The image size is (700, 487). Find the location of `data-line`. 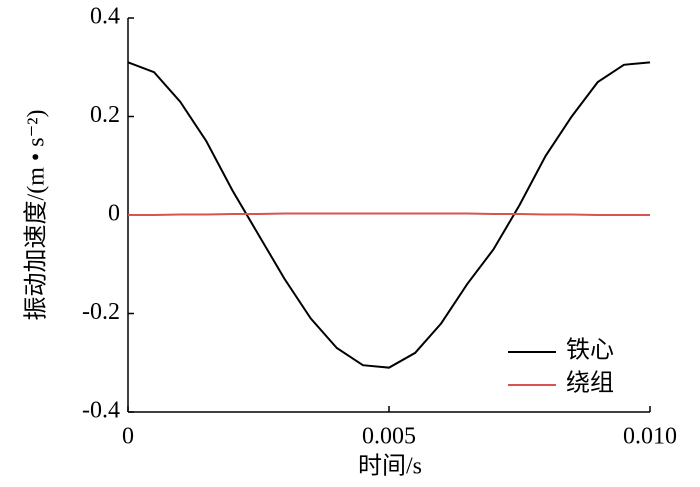

data-line is located at coordinates (389, 214).